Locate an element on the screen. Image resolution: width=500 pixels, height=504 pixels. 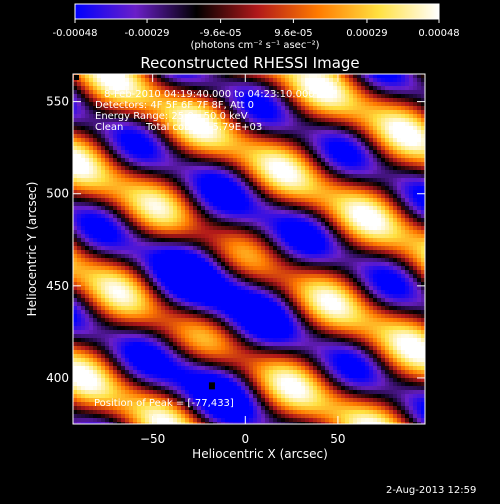
clean-method-annotation: Clean is located at coordinates (109, 127).